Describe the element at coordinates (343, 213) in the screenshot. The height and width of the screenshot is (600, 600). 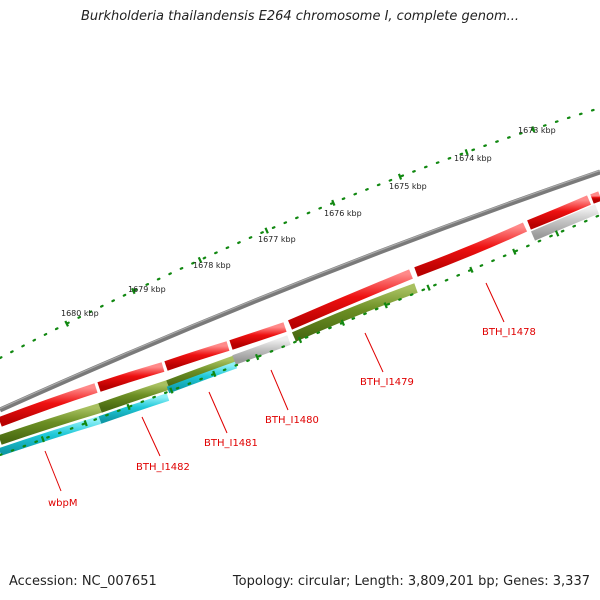
I see `ruler-label-1676: 1676 kbp` at that location.